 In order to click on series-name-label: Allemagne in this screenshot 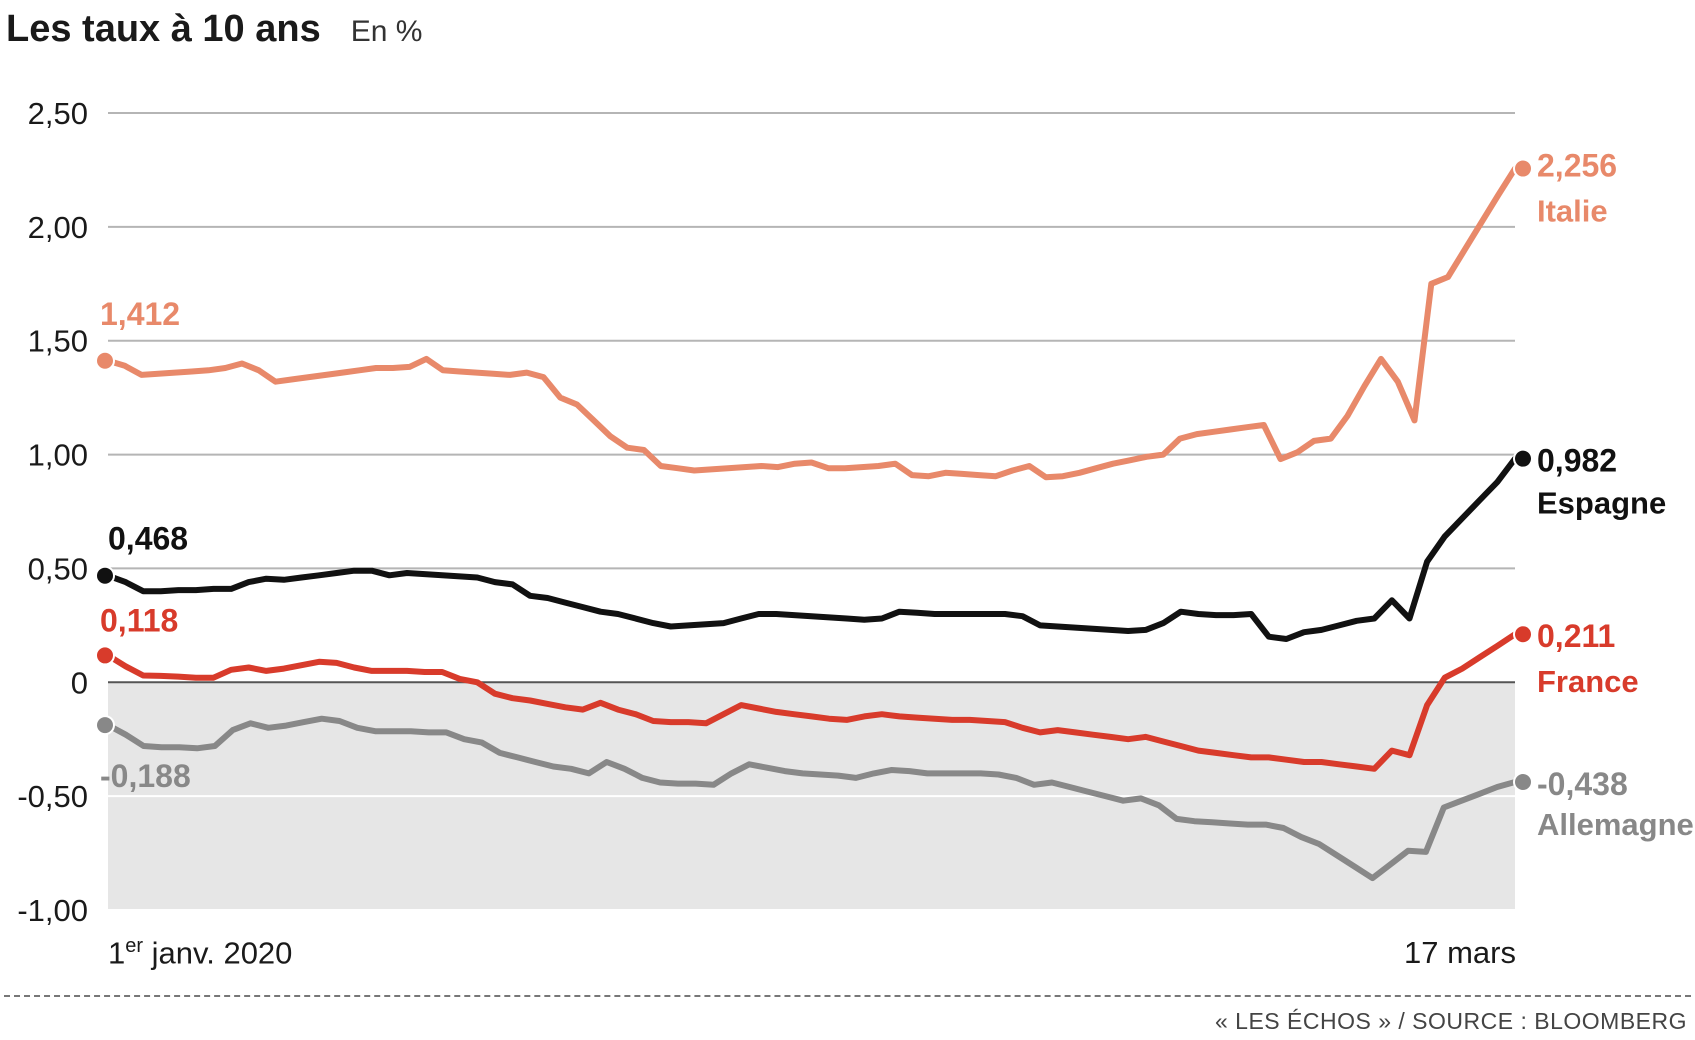, I will do `click(1615, 824)`.